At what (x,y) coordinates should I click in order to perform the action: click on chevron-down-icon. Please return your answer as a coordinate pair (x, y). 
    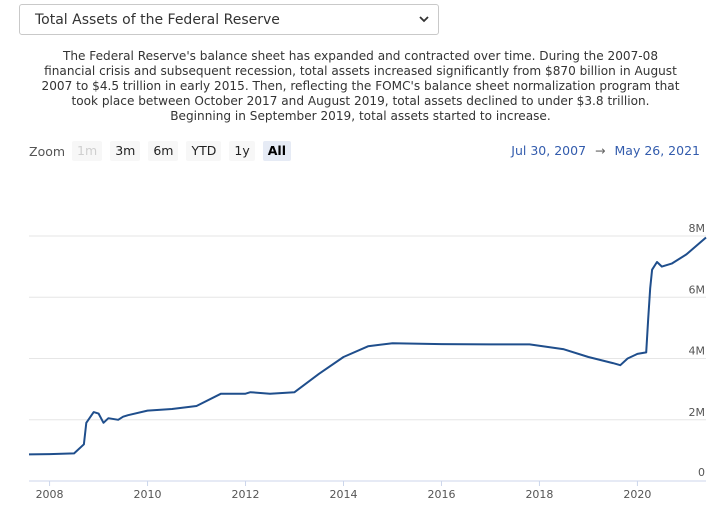
    Looking at the image, I should click on (424, 19).